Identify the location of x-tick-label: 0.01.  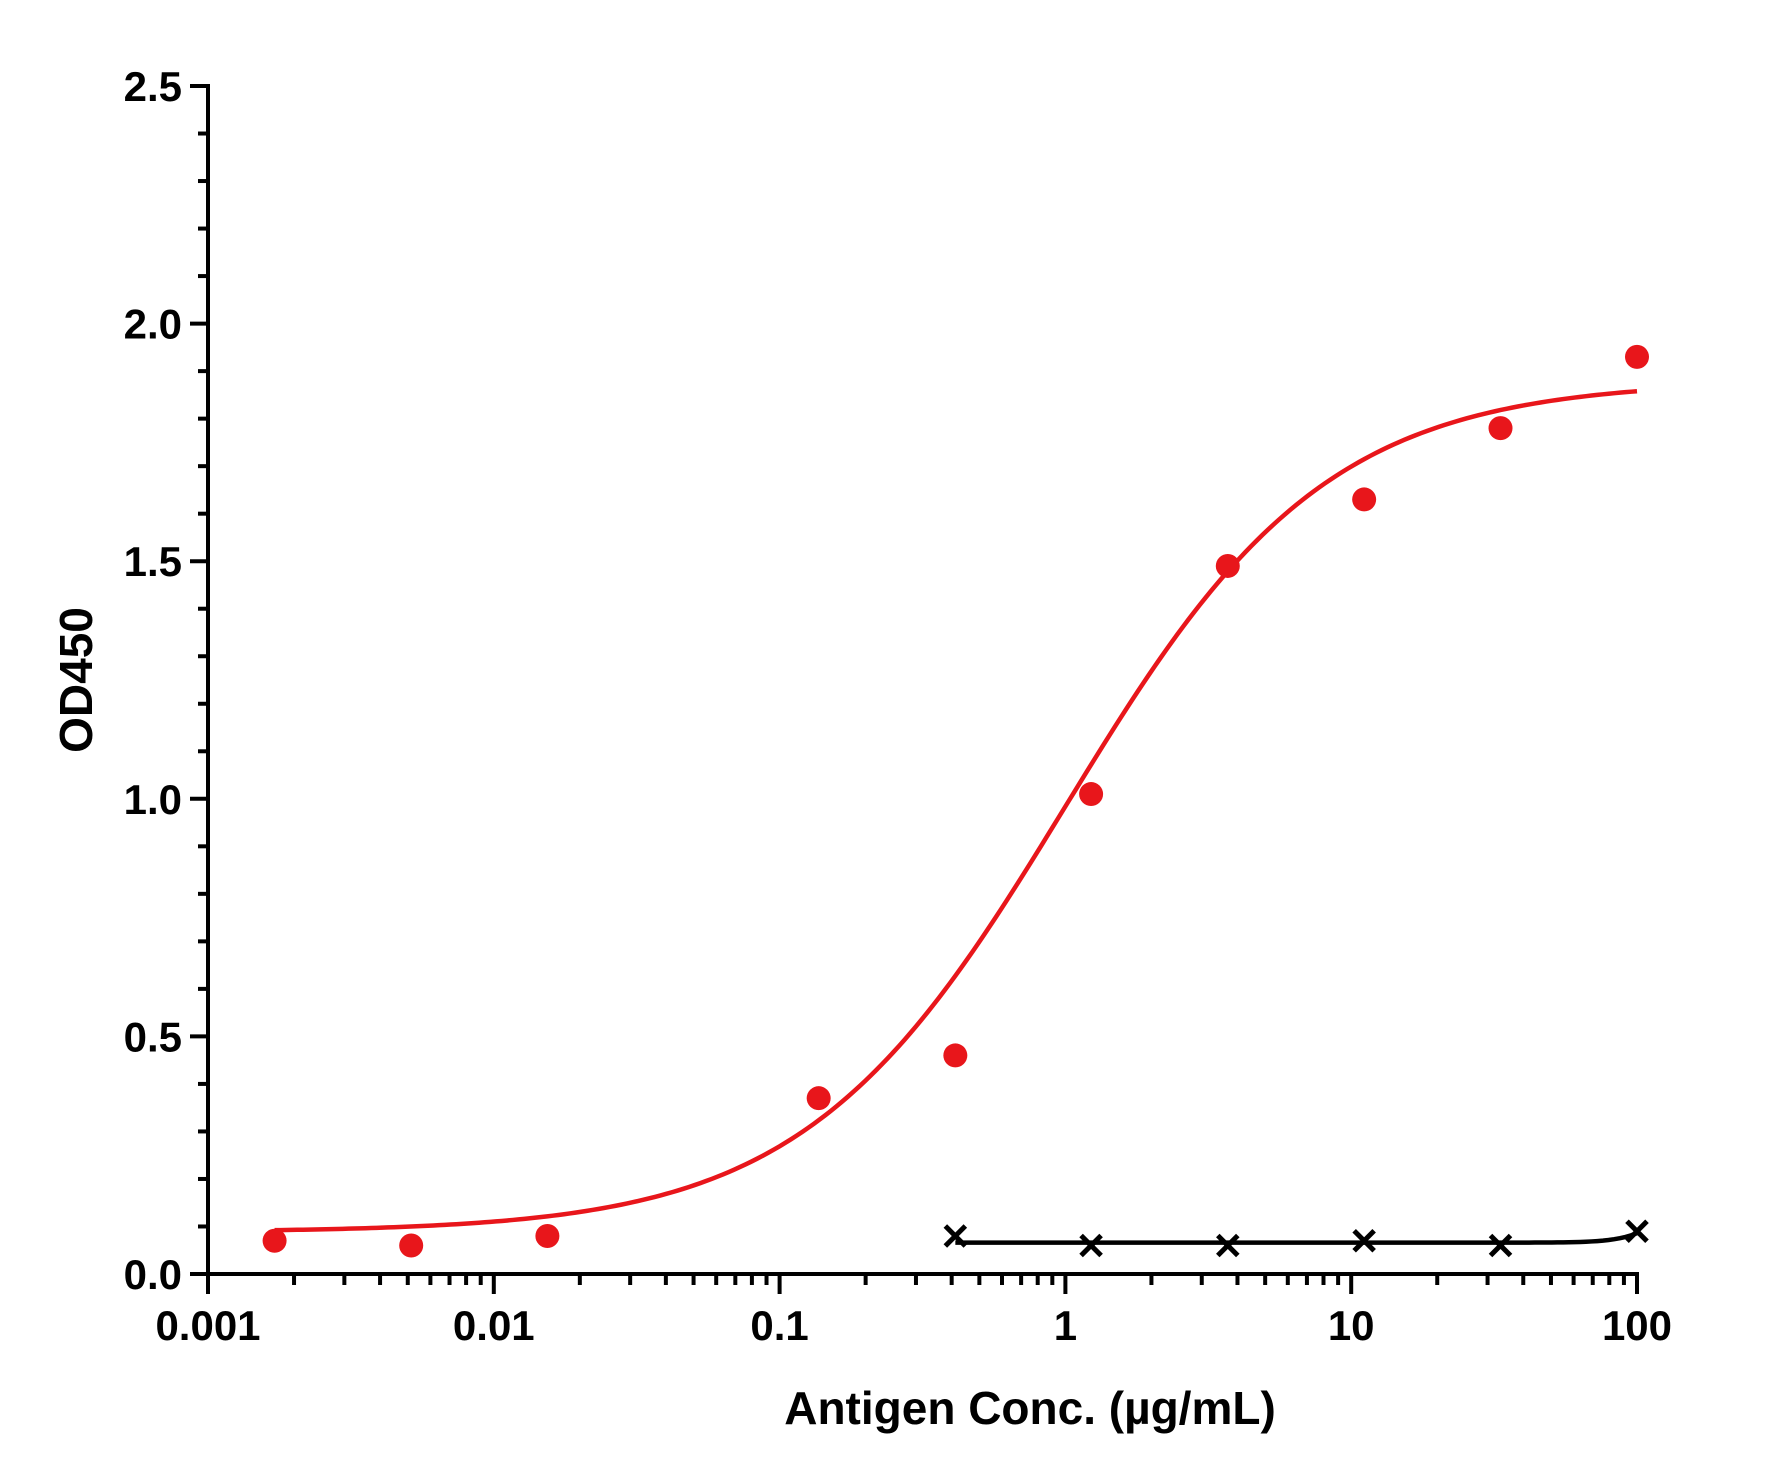
(494, 1325).